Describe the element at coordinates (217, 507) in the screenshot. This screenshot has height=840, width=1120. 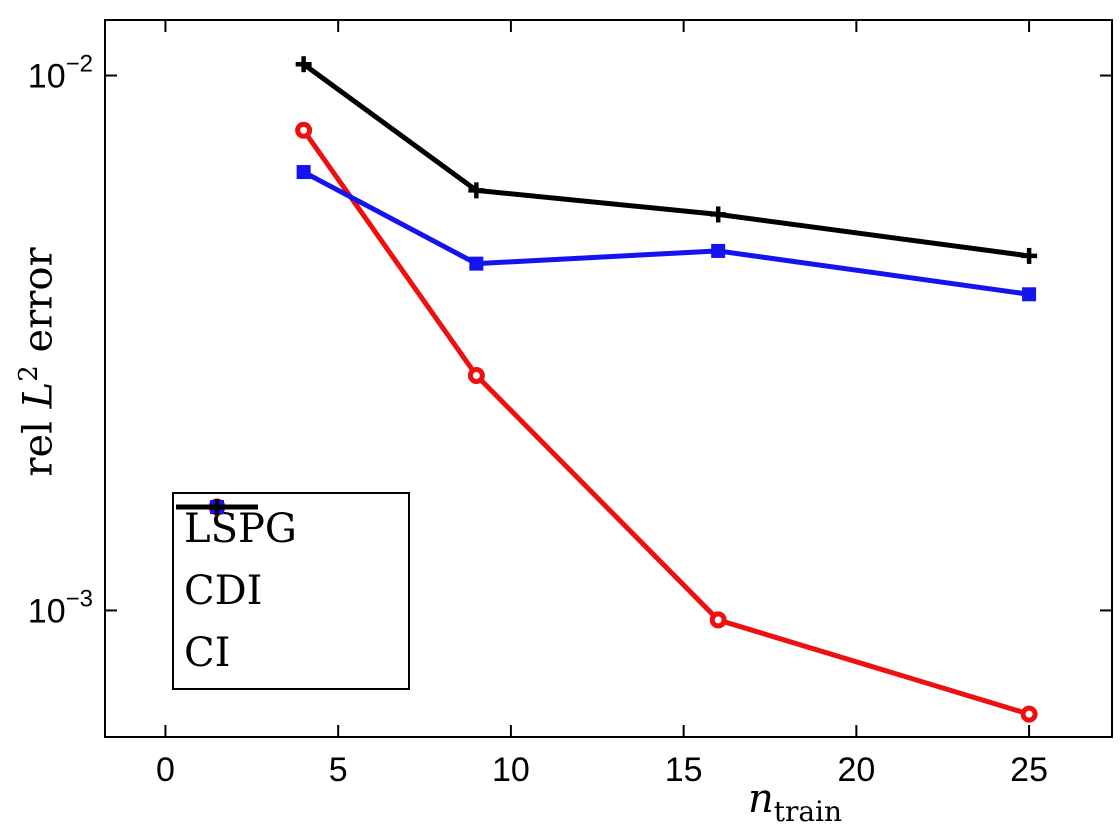
I see `legend-sample-line-ci` at that location.